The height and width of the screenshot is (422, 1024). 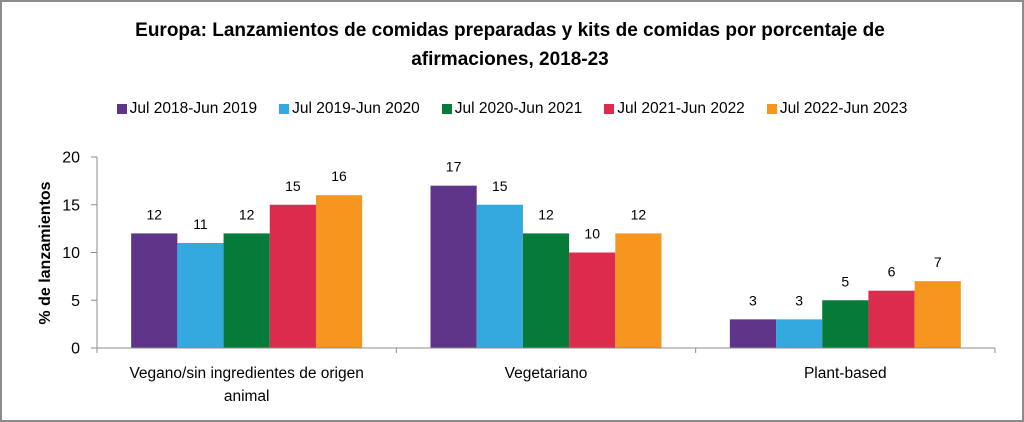 I want to click on x-category-label: Plant-based, so click(x=845, y=373).